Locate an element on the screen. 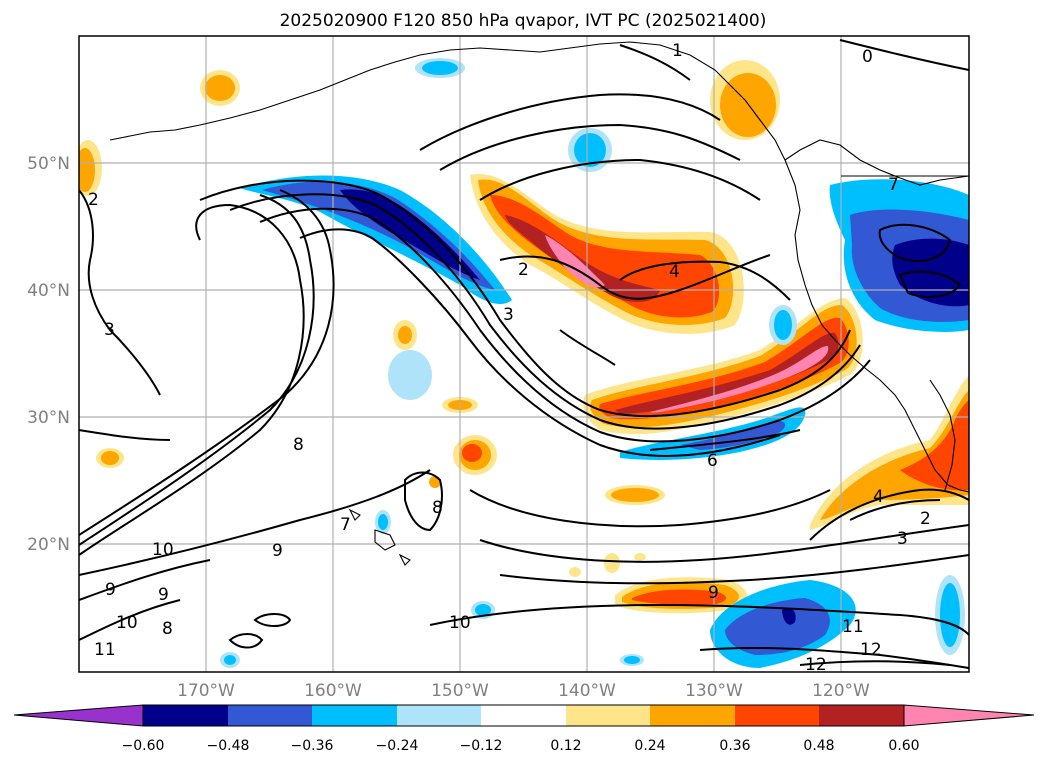 The height and width of the screenshot is (765, 1047). colorbar-tick-label: 0.12 is located at coordinates (565, 746).